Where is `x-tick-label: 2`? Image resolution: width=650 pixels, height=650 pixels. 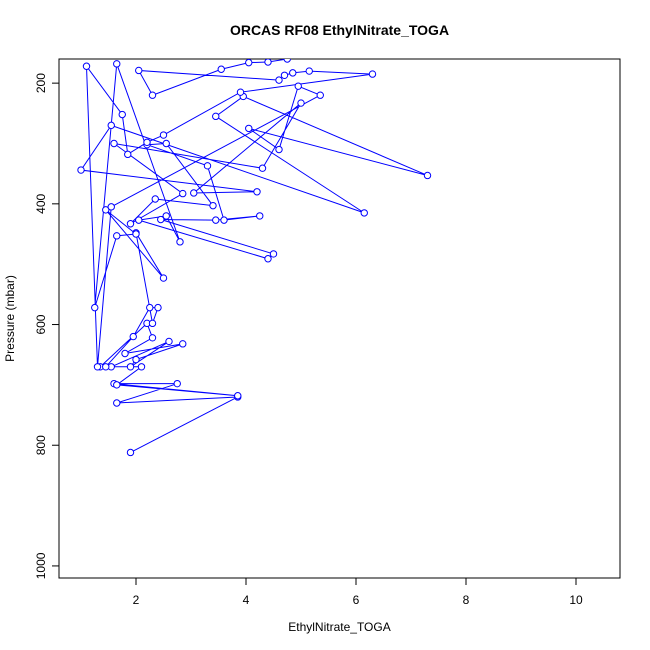
x-tick-label: 2 is located at coordinates (136, 600).